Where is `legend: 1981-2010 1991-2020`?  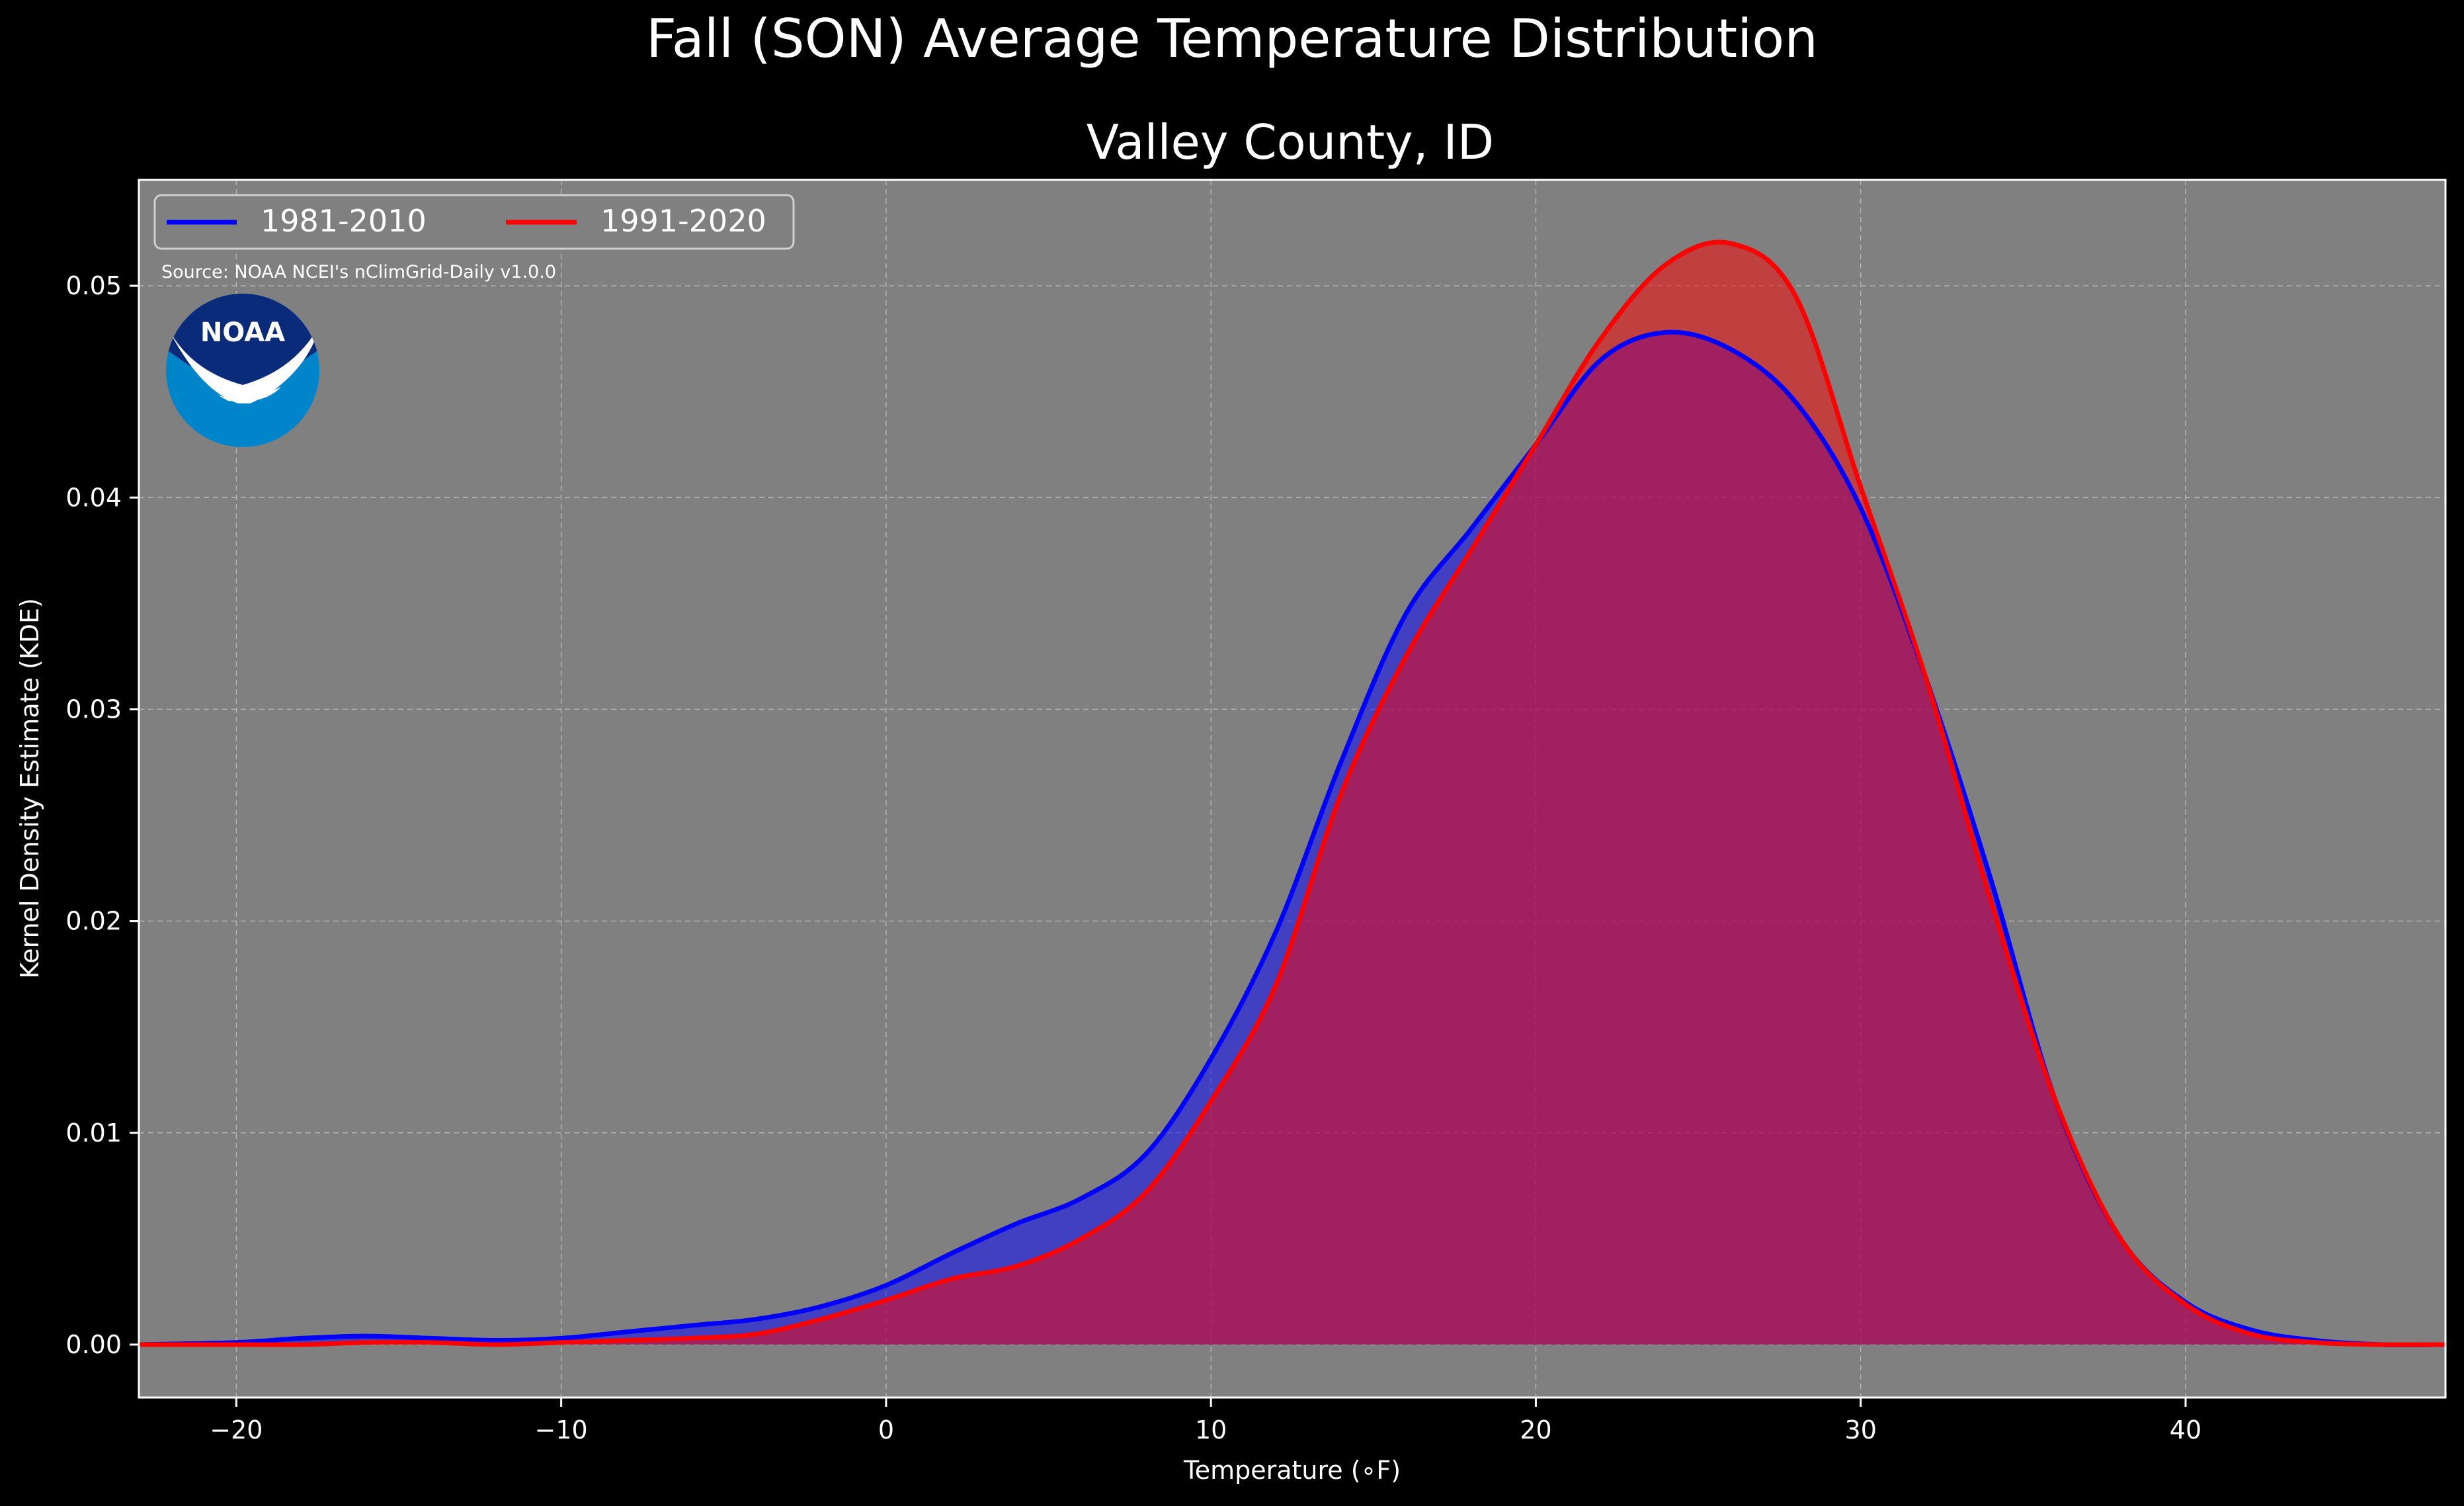
legend: 1981-2010 1991-2020 is located at coordinates (474, 222).